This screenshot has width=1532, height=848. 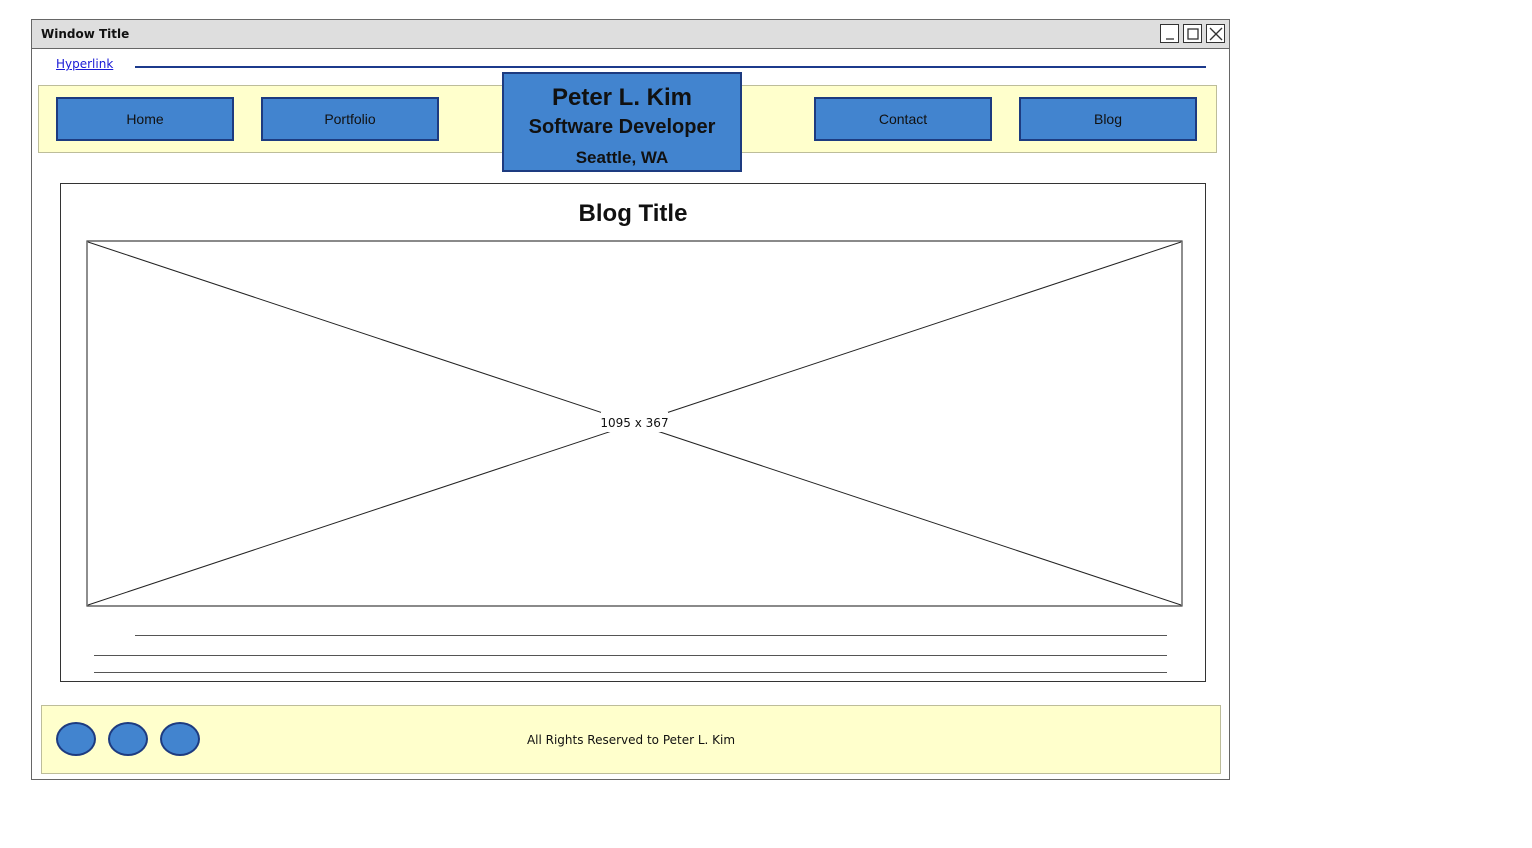 I want to click on header-divider, so click(x=670, y=67).